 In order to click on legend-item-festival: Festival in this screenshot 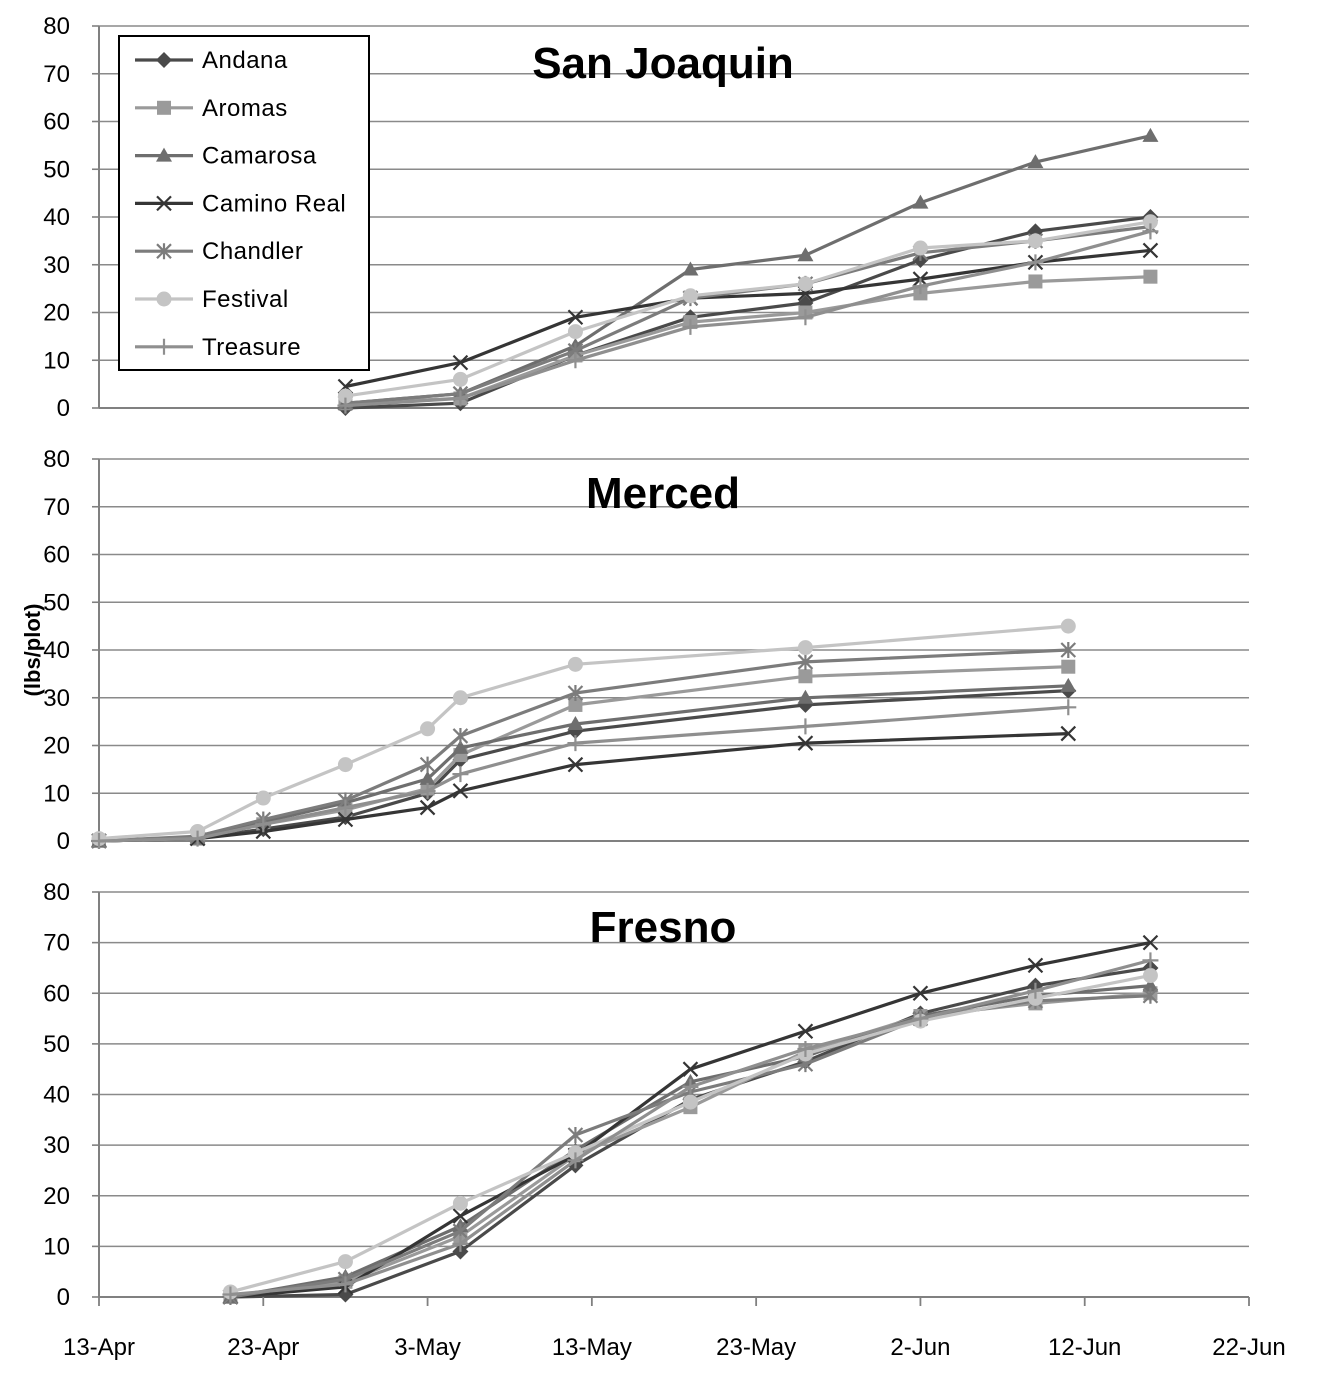, I will do `click(212, 299)`.